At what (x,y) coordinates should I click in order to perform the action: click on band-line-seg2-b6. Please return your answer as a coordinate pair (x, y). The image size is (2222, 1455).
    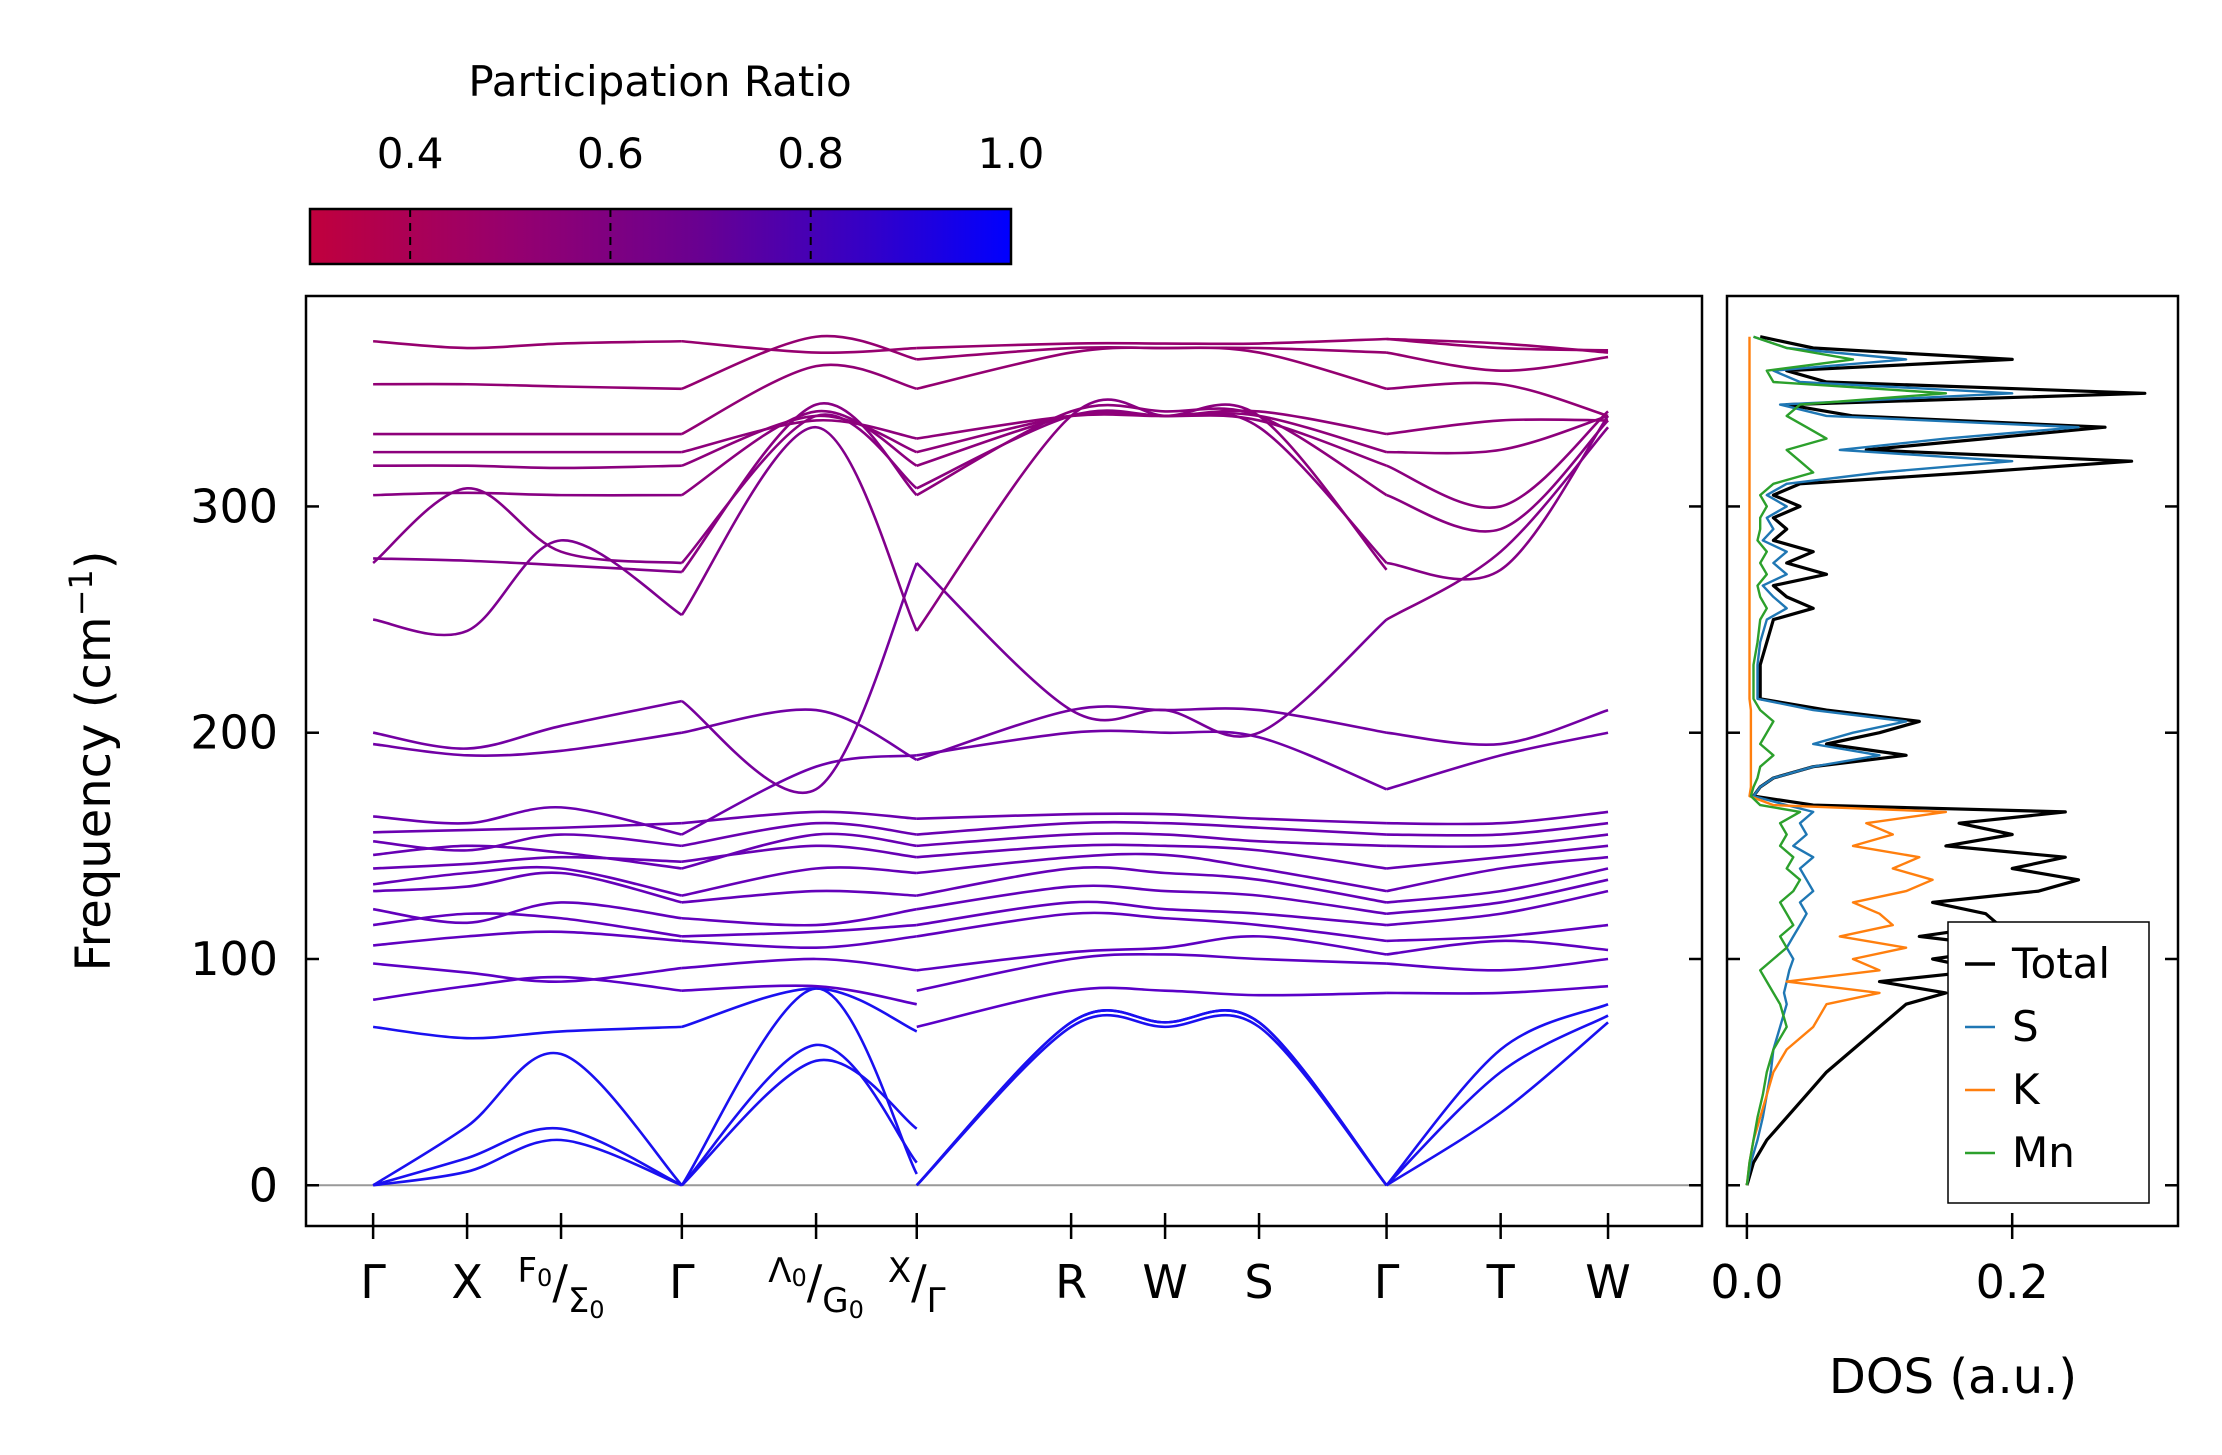
    Looking at the image, I should click on (1151, 927).